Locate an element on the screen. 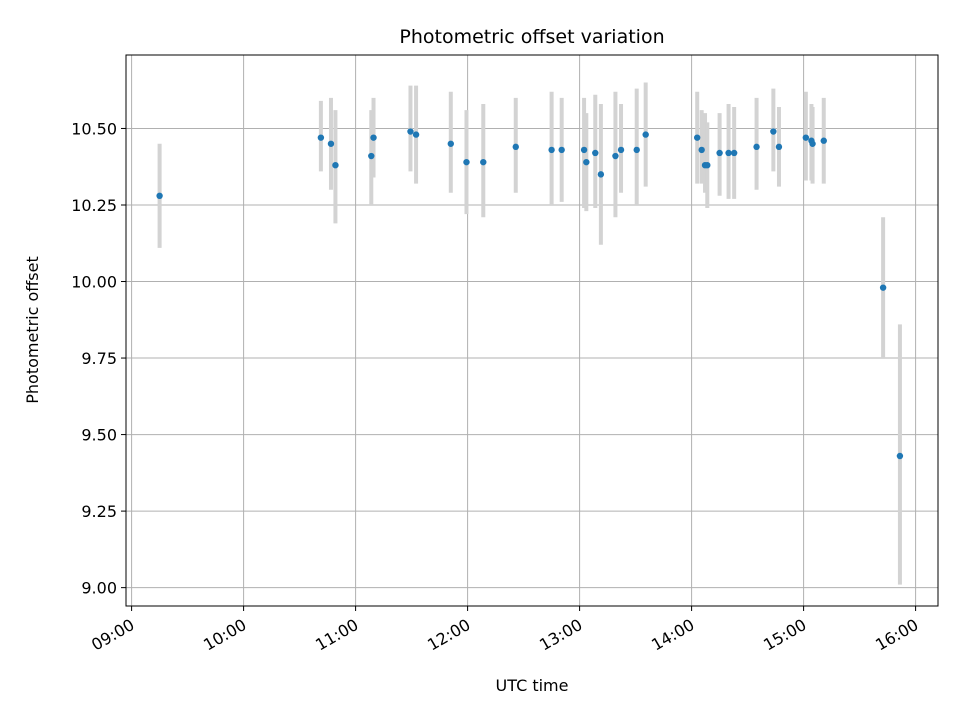 The width and height of the screenshot is (960, 720). y-tick-label: 10.00 is located at coordinates (94, 282).